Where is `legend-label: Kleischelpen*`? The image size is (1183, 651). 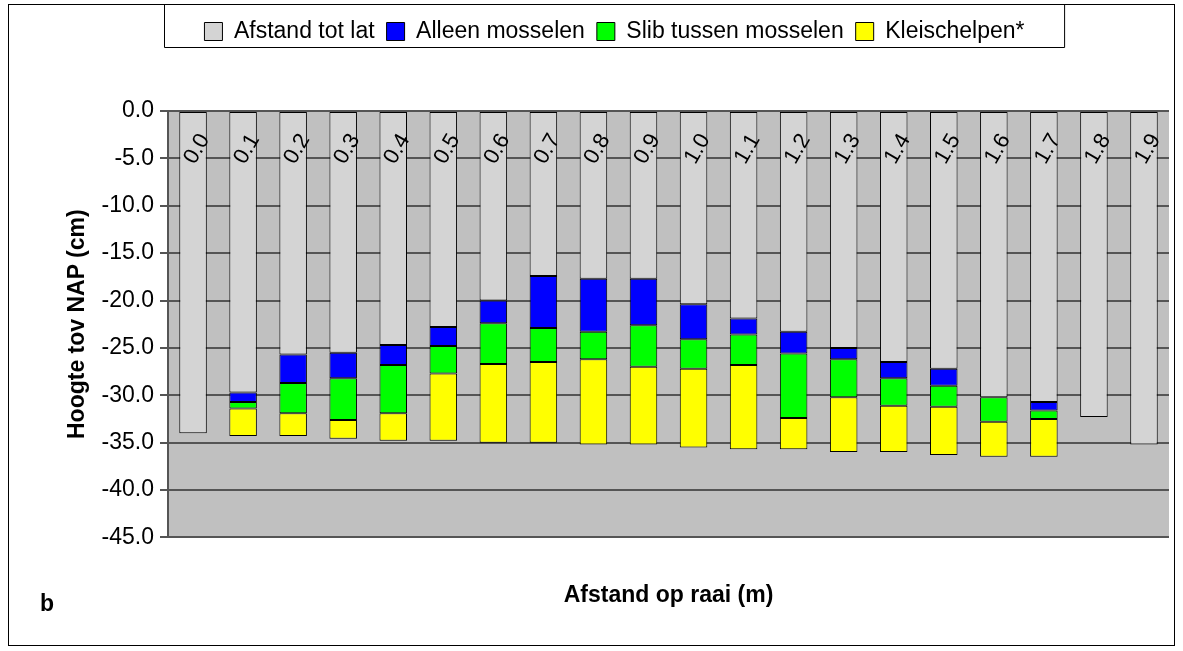
legend-label: Kleischelpen* is located at coordinates (955, 29).